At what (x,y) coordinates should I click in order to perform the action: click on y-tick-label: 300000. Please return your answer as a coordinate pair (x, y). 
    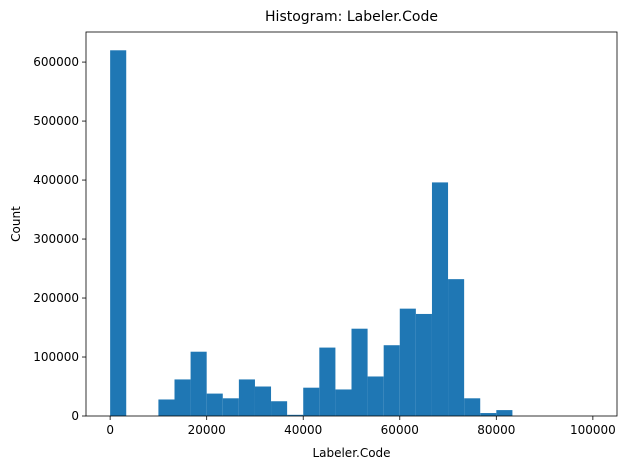
    Looking at the image, I should click on (56, 239).